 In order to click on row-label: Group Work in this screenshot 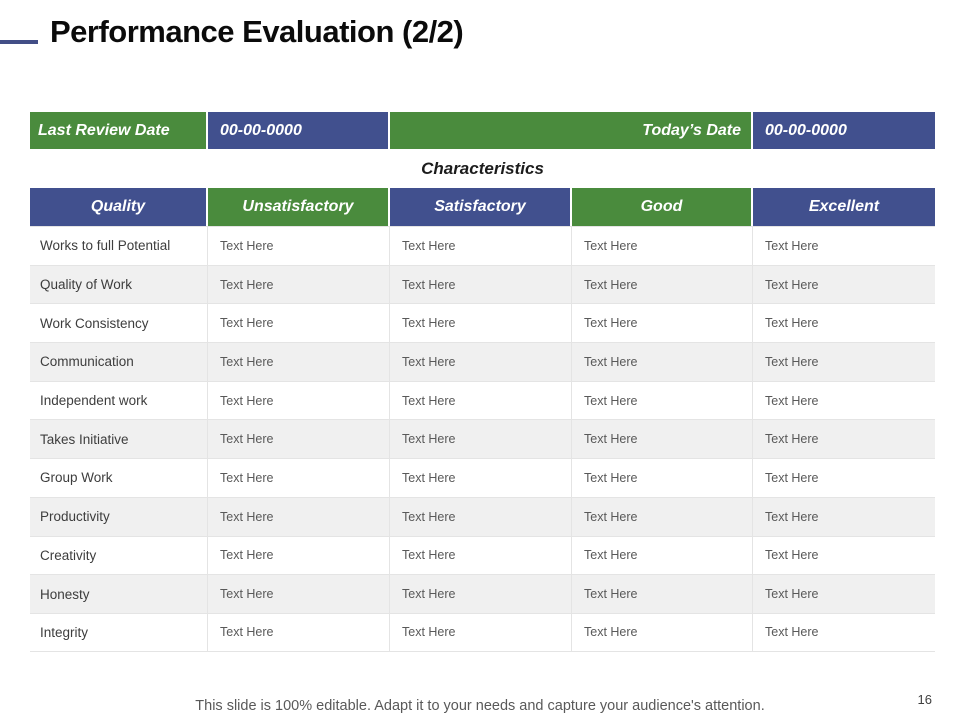, I will do `click(119, 478)`.